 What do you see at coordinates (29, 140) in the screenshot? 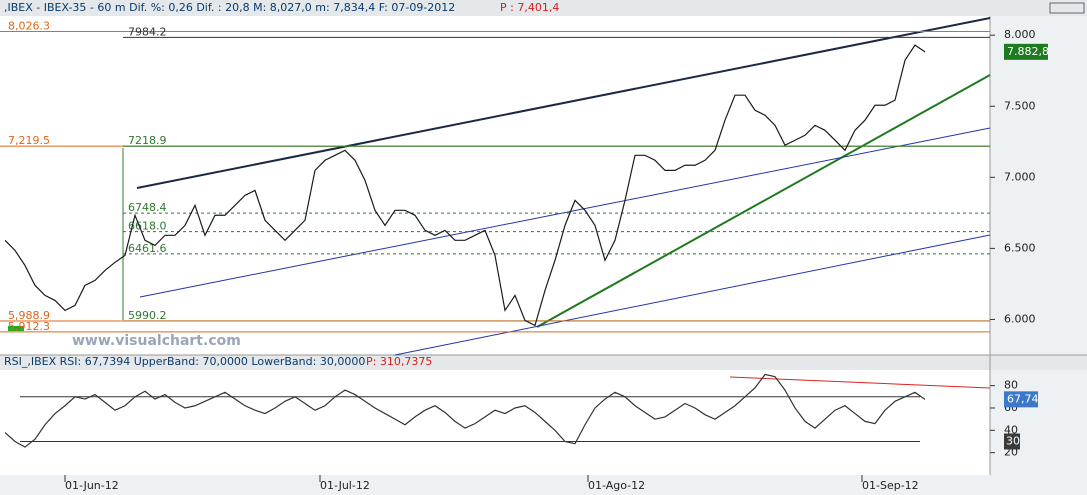
I see `level-label: 7,219.5` at bounding box center [29, 140].